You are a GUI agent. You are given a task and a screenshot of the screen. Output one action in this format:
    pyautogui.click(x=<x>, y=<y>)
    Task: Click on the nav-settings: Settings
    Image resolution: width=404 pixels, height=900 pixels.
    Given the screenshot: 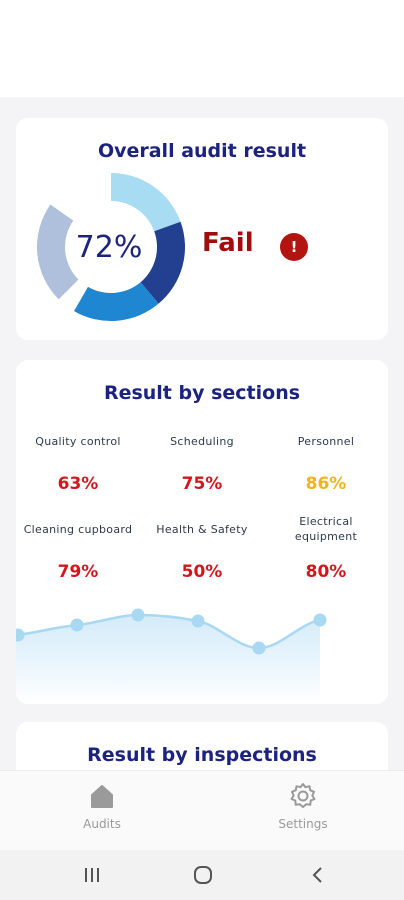 What is the action you would take?
    pyautogui.click(x=303, y=806)
    